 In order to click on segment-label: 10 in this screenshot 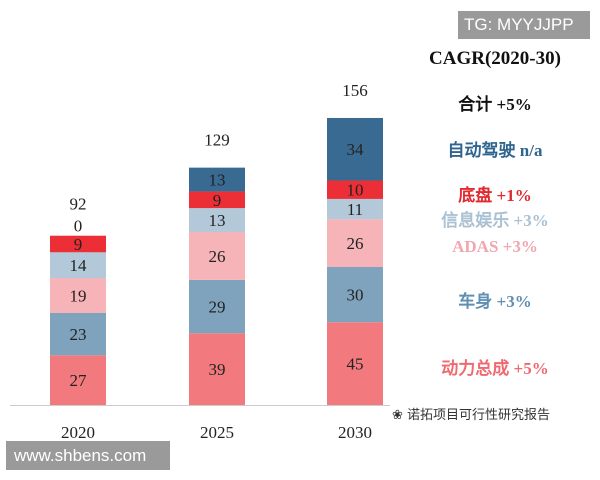, I will do `click(355, 190)`.